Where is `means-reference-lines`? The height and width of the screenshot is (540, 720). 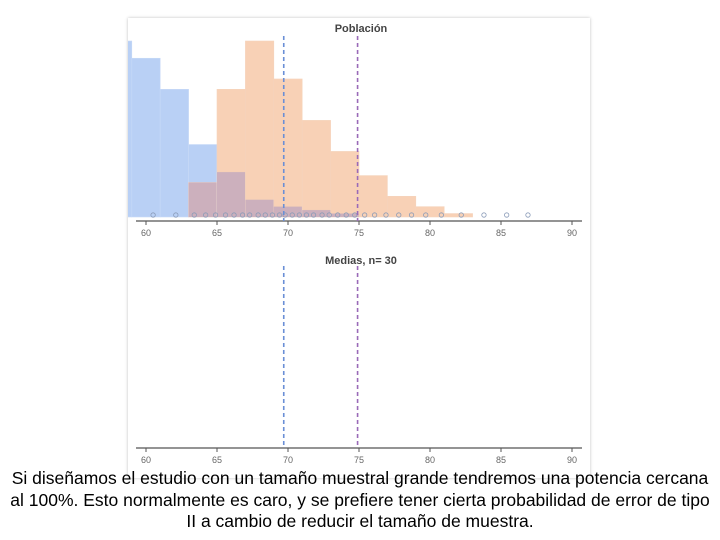 means-reference-lines is located at coordinates (320, 357).